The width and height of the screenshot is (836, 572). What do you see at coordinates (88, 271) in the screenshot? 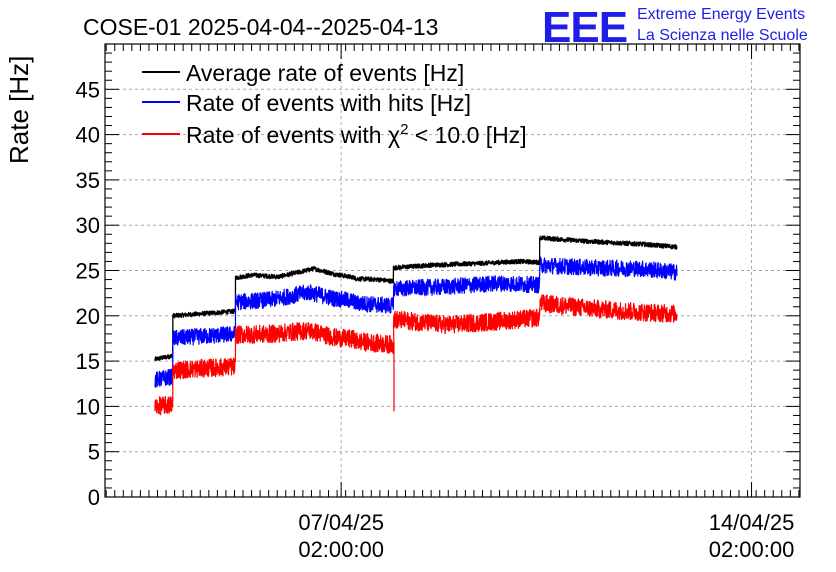
I see `y-tick-label: 25` at bounding box center [88, 271].